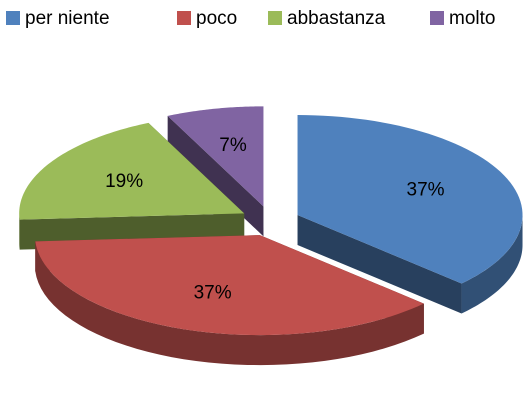  Describe the element at coordinates (216, 18) in the screenshot. I see `legend-label: poco` at that location.